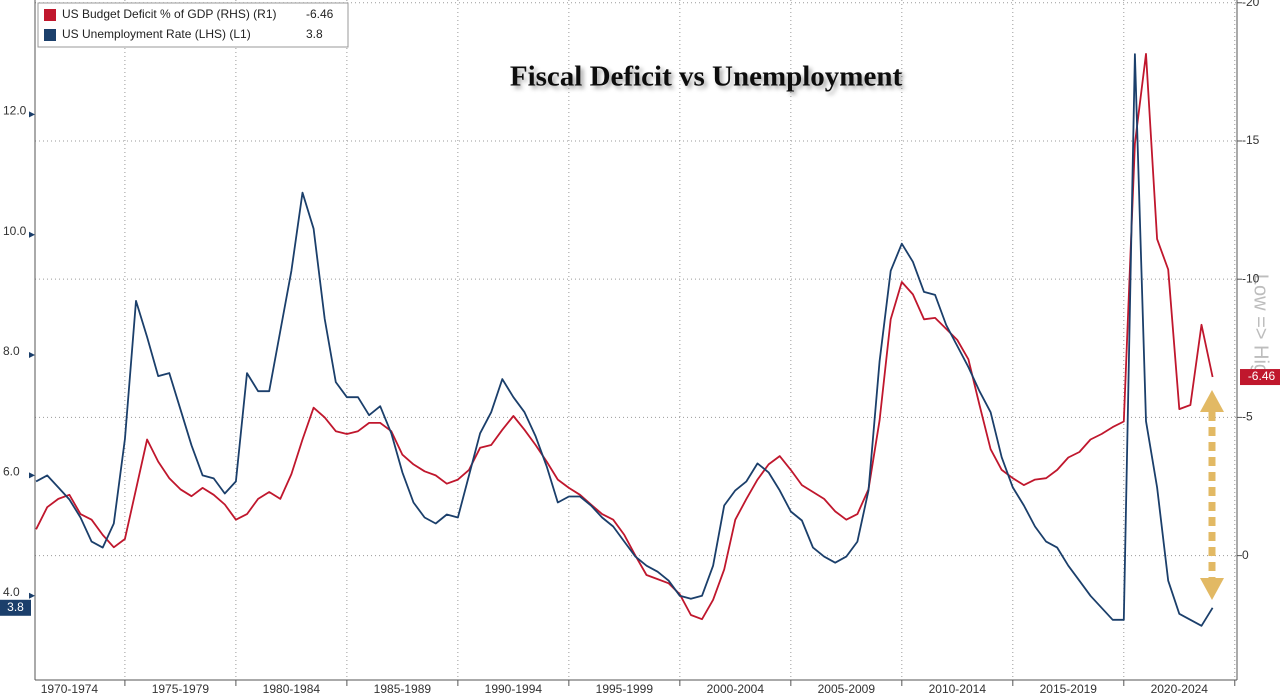 The image size is (1280, 697). What do you see at coordinates (514, 689) in the screenshot?
I see `x-tick-label: 1990-1994` at bounding box center [514, 689].